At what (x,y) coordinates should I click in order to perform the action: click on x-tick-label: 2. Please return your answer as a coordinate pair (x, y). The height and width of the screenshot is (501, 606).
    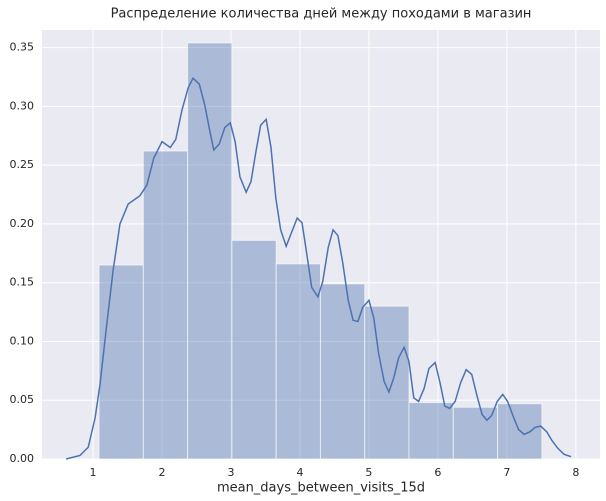
    Looking at the image, I should click on (162, 472).